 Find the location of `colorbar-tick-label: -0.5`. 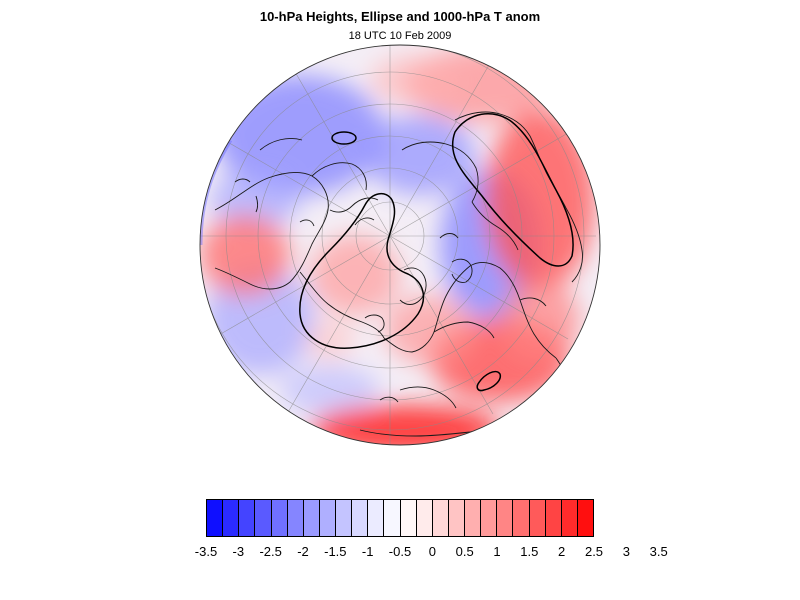

colorbar-tick-label: -0.5 is located at coordinates (400, 551).